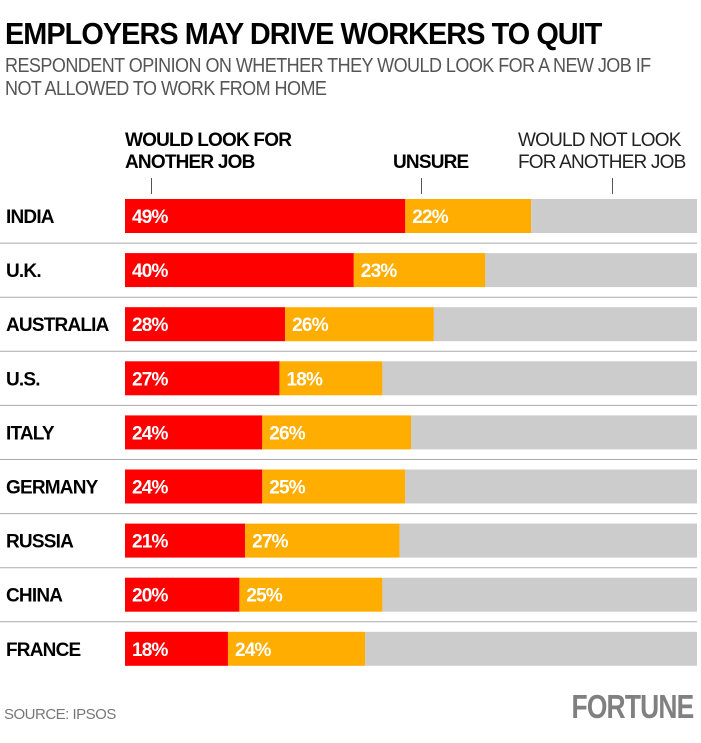  I want to click on legend-unsure: UNSURE, so click(431, 162).